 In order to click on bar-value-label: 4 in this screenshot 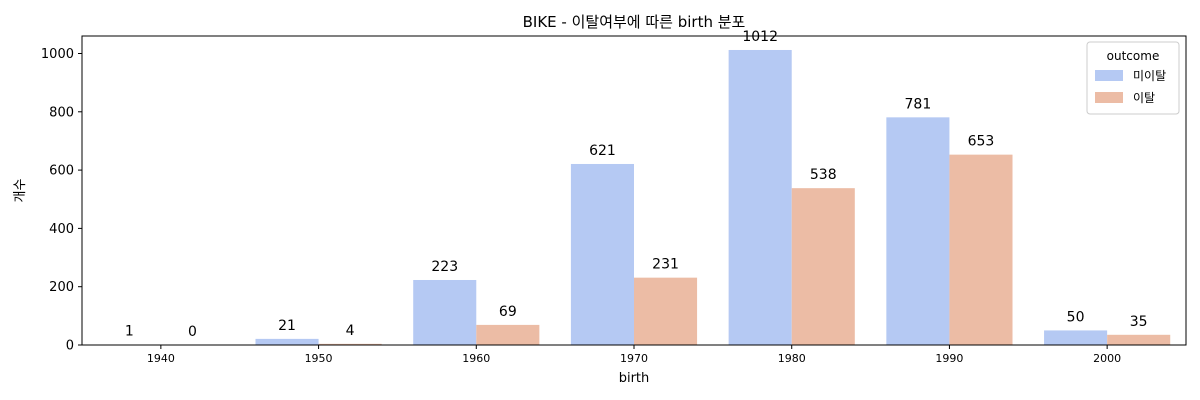, I will do `click(350, 331)`.